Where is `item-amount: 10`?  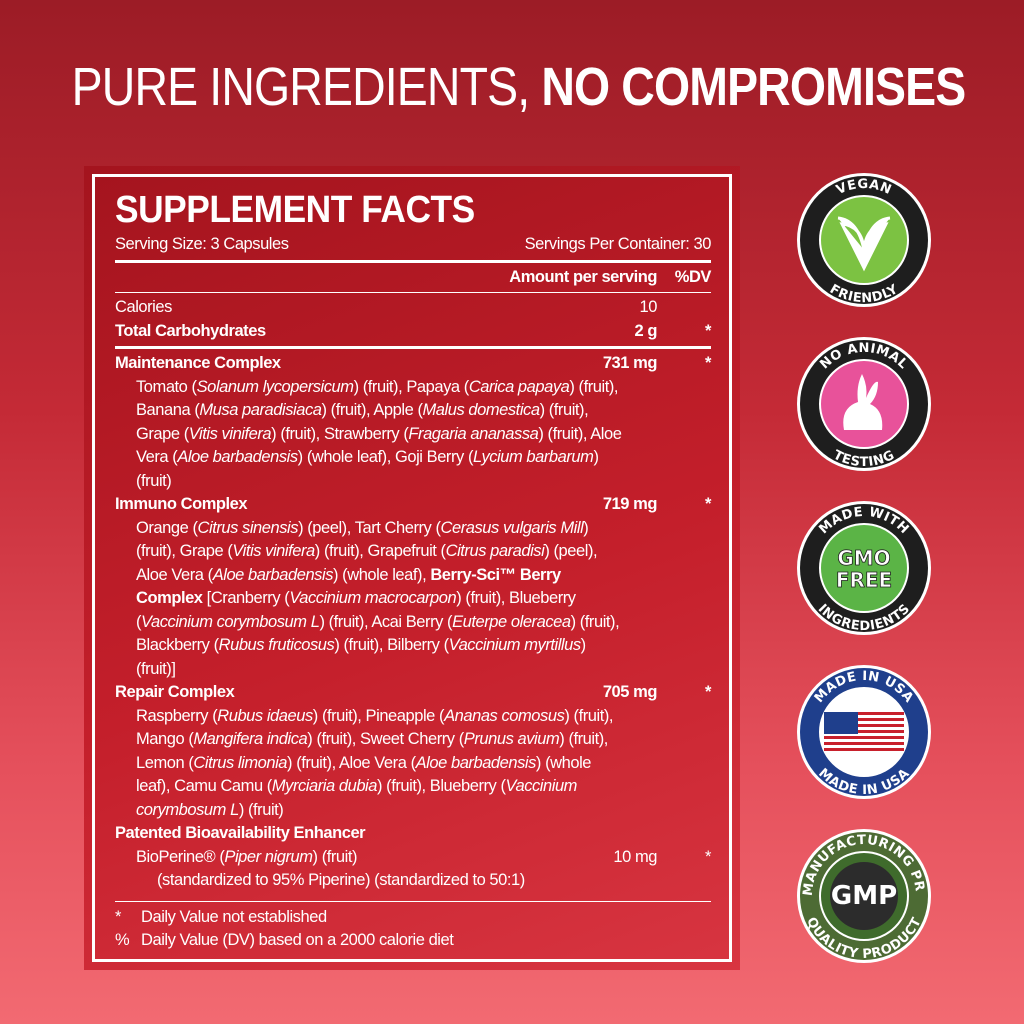
item-amount: 10 is located at coordinates (648, 307).